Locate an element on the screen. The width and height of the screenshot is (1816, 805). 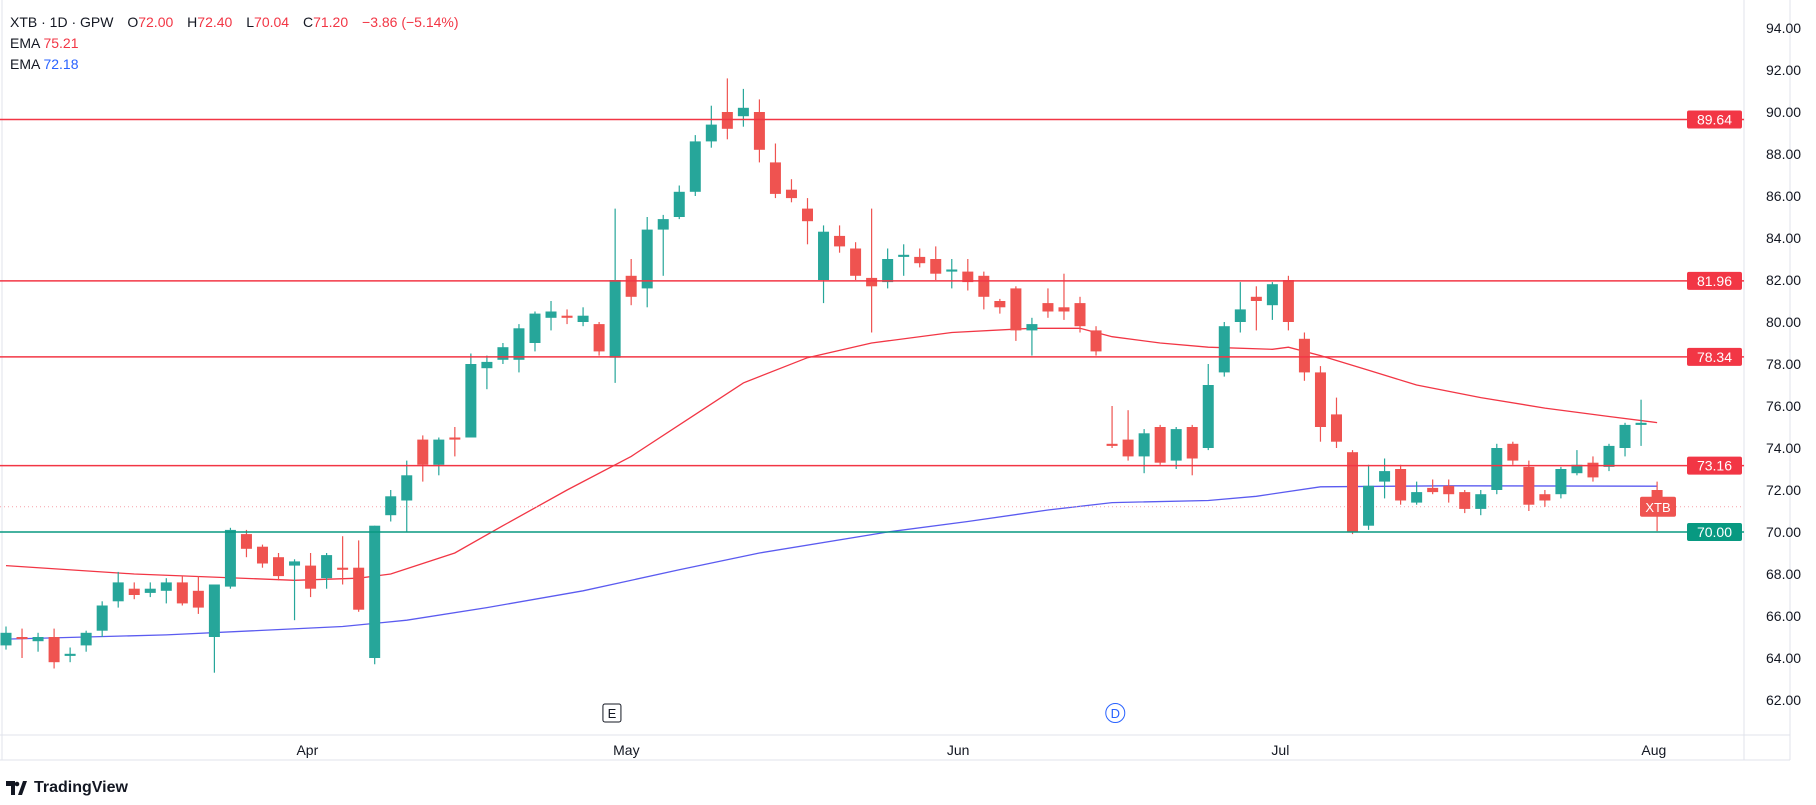
close-label: C is located at coordinates (308, 22).